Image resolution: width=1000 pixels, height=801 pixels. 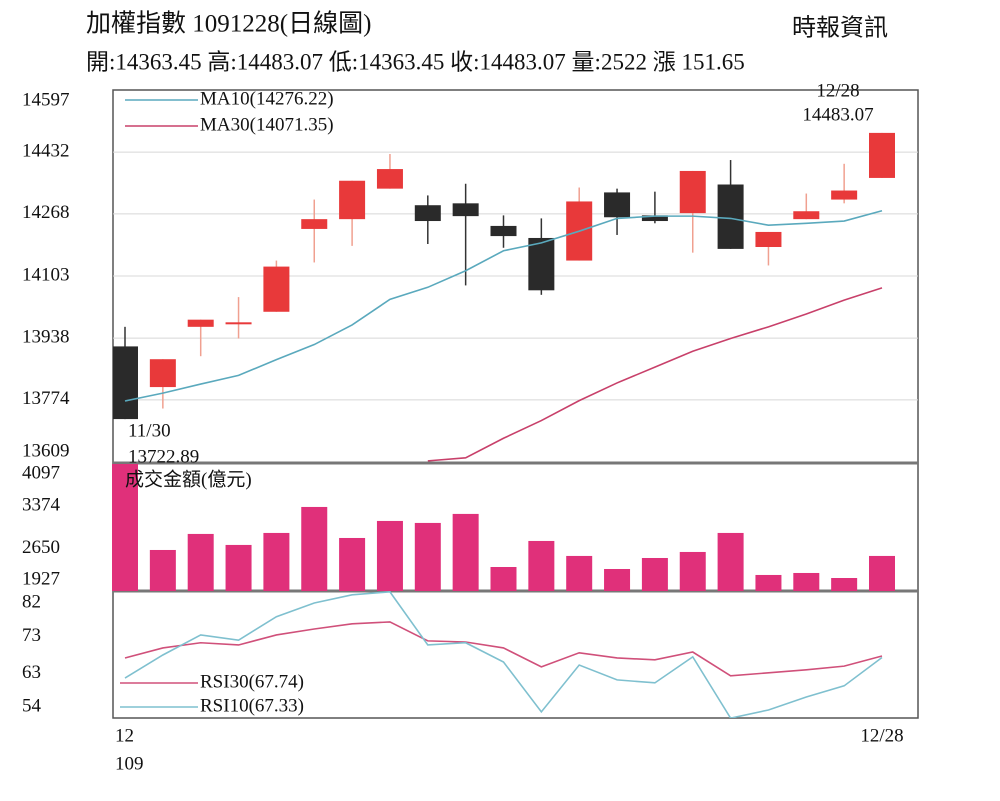 I want to click on annotation: 14483.07, so click(x=837, y=114).